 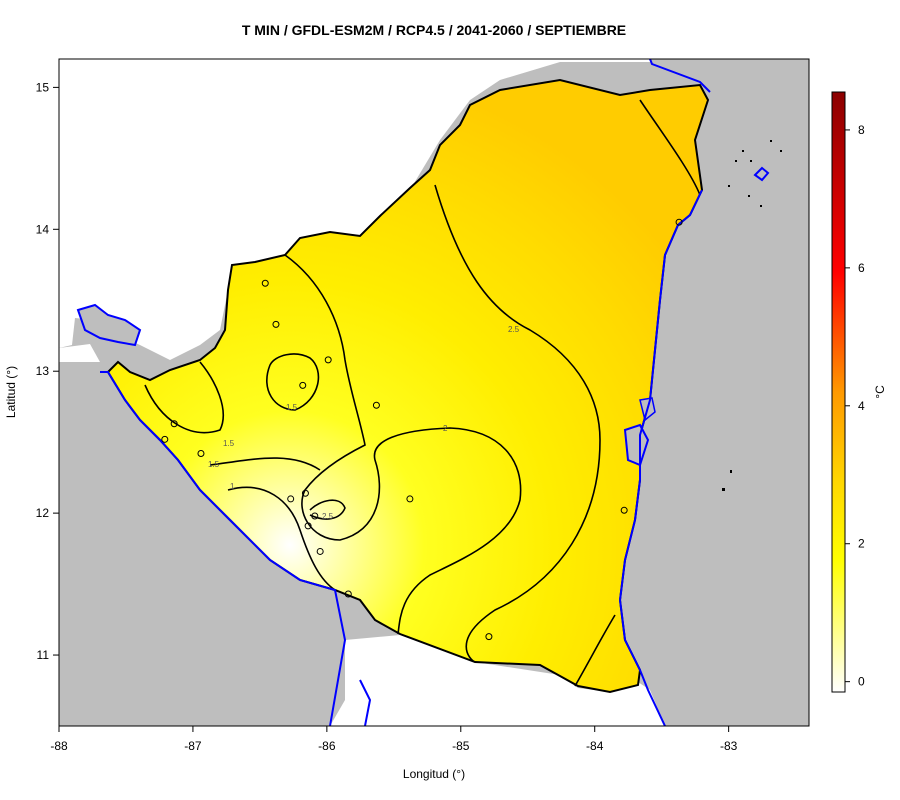 I want to click on colorbar-tick-label: 2, so click(x=861, y=544).